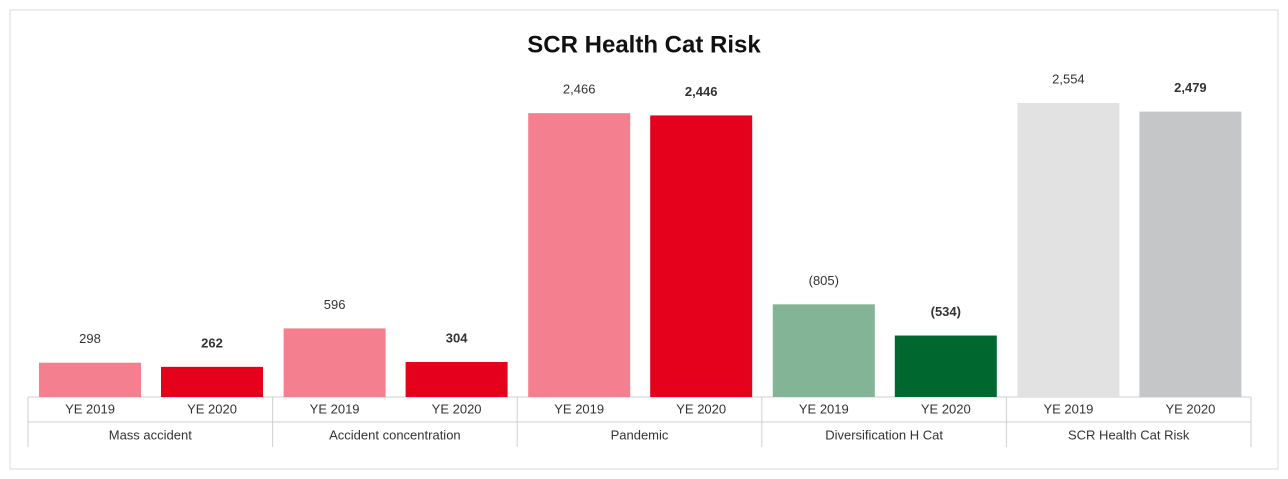  Describe the element at coordinates (644, 44) in the screenshot. I see `chart-title: SCR Health Cat Risk` at that location.